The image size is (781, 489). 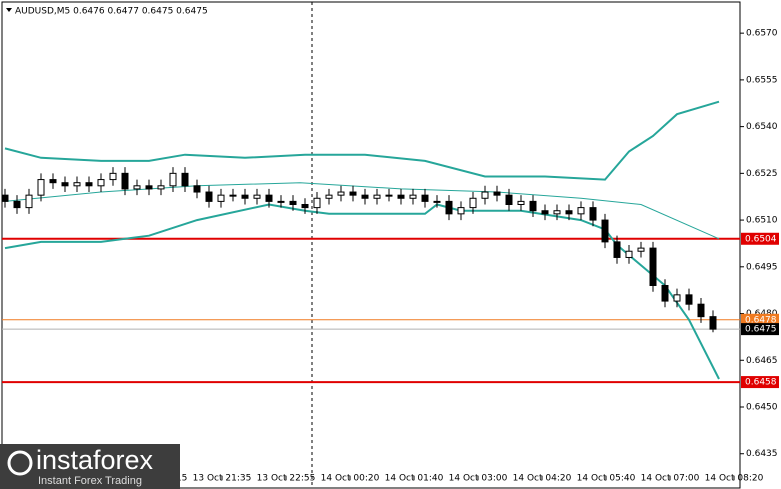 I want to click on y-tick-label: 0.6450, so click(x=762, y=408).